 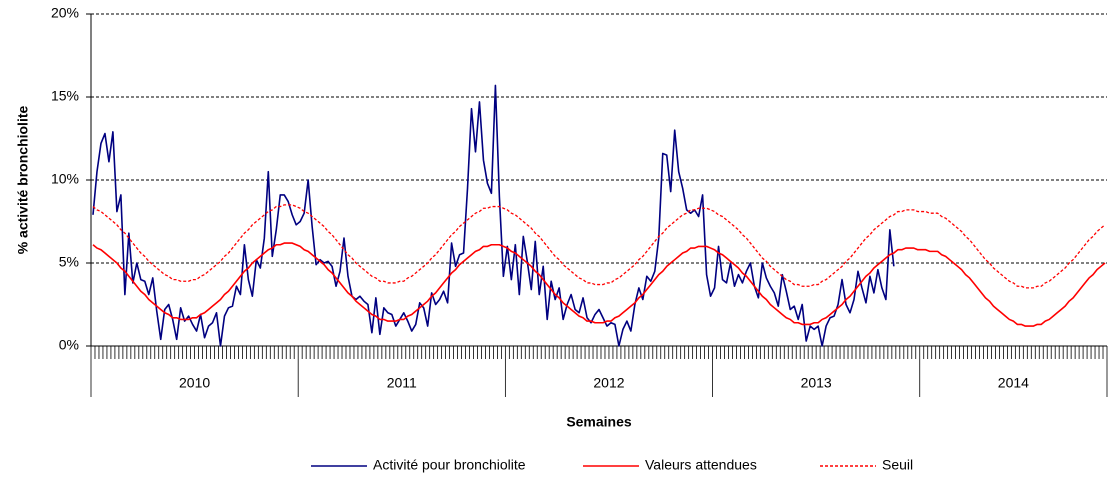 I want to click on x-tick-label: 2012, so click(x=608, y=383).